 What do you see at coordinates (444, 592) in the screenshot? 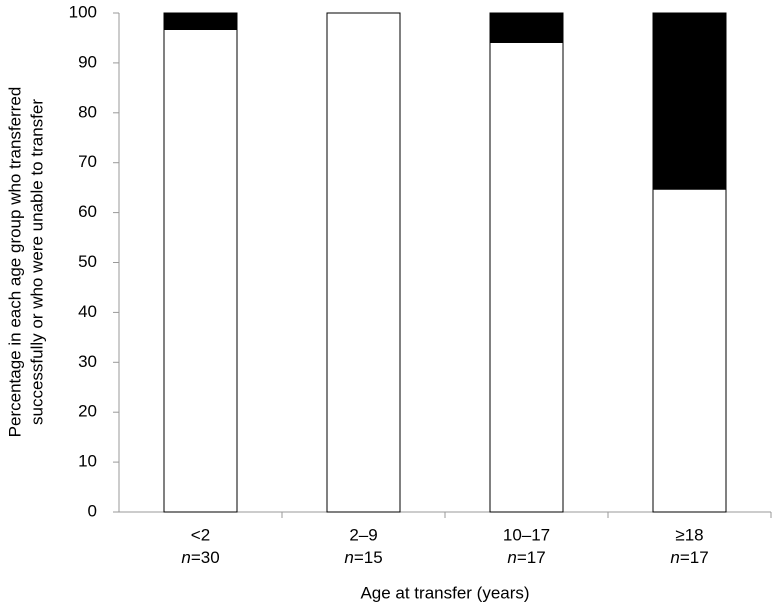
I see `x-axis-title: Age at transfer (years)` at bounding box center [444, 592].